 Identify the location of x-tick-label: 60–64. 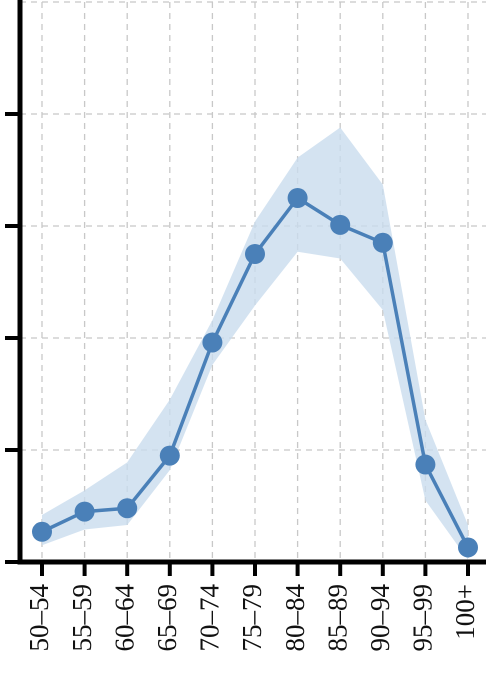
(124, 618).